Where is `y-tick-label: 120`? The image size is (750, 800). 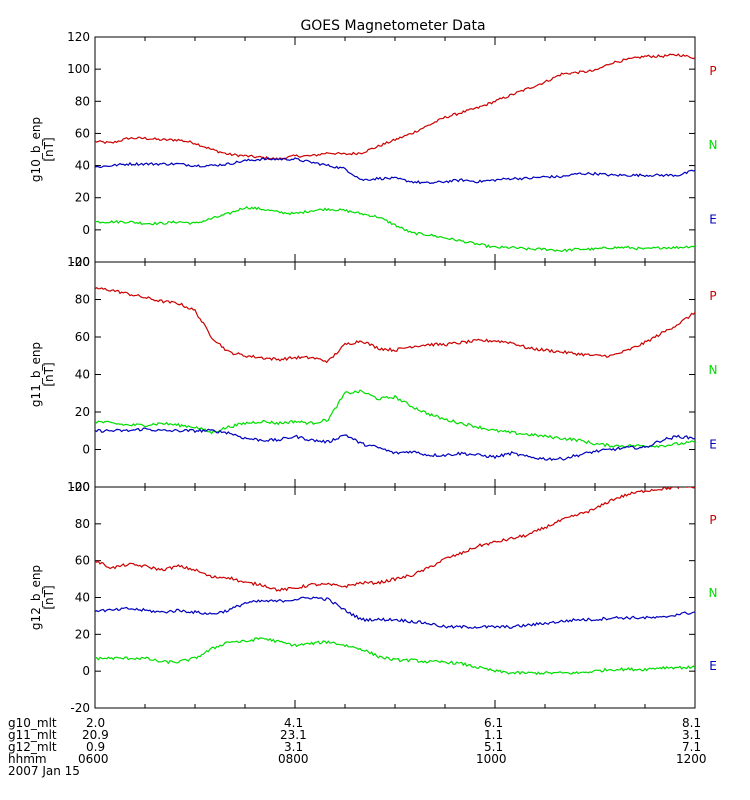 y-tick-label: 120 is located at coordinates (78, 37).